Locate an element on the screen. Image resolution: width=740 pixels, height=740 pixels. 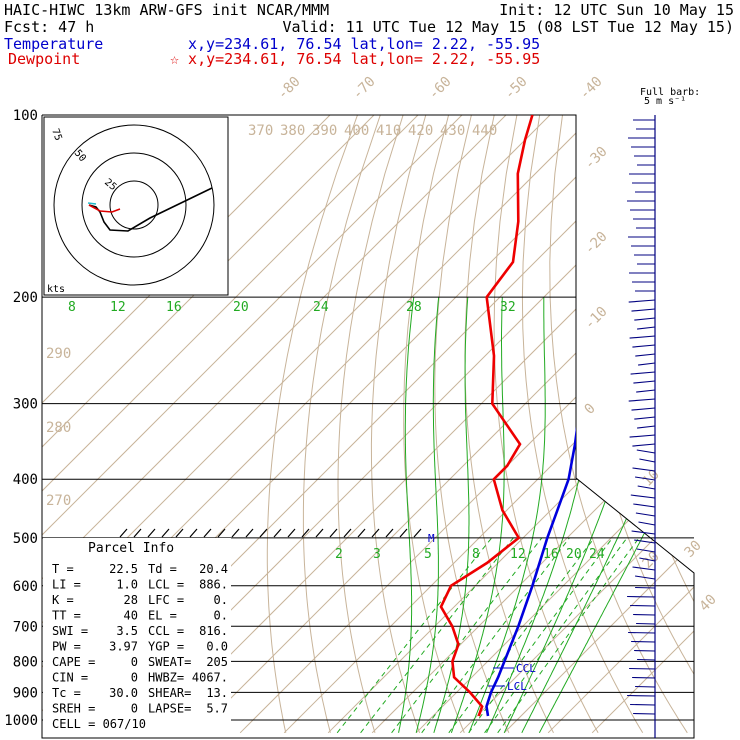
parcel-param-value: 28 is located at coordinates (131, 600).